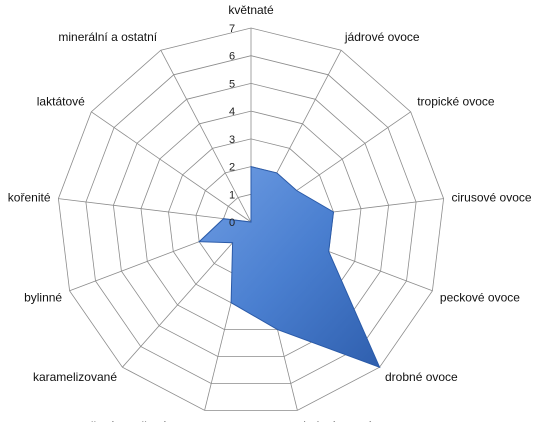 The width and height of the screenshot is (538, 422). I want to click on category-label-9: bylinné, so click(43, 298).